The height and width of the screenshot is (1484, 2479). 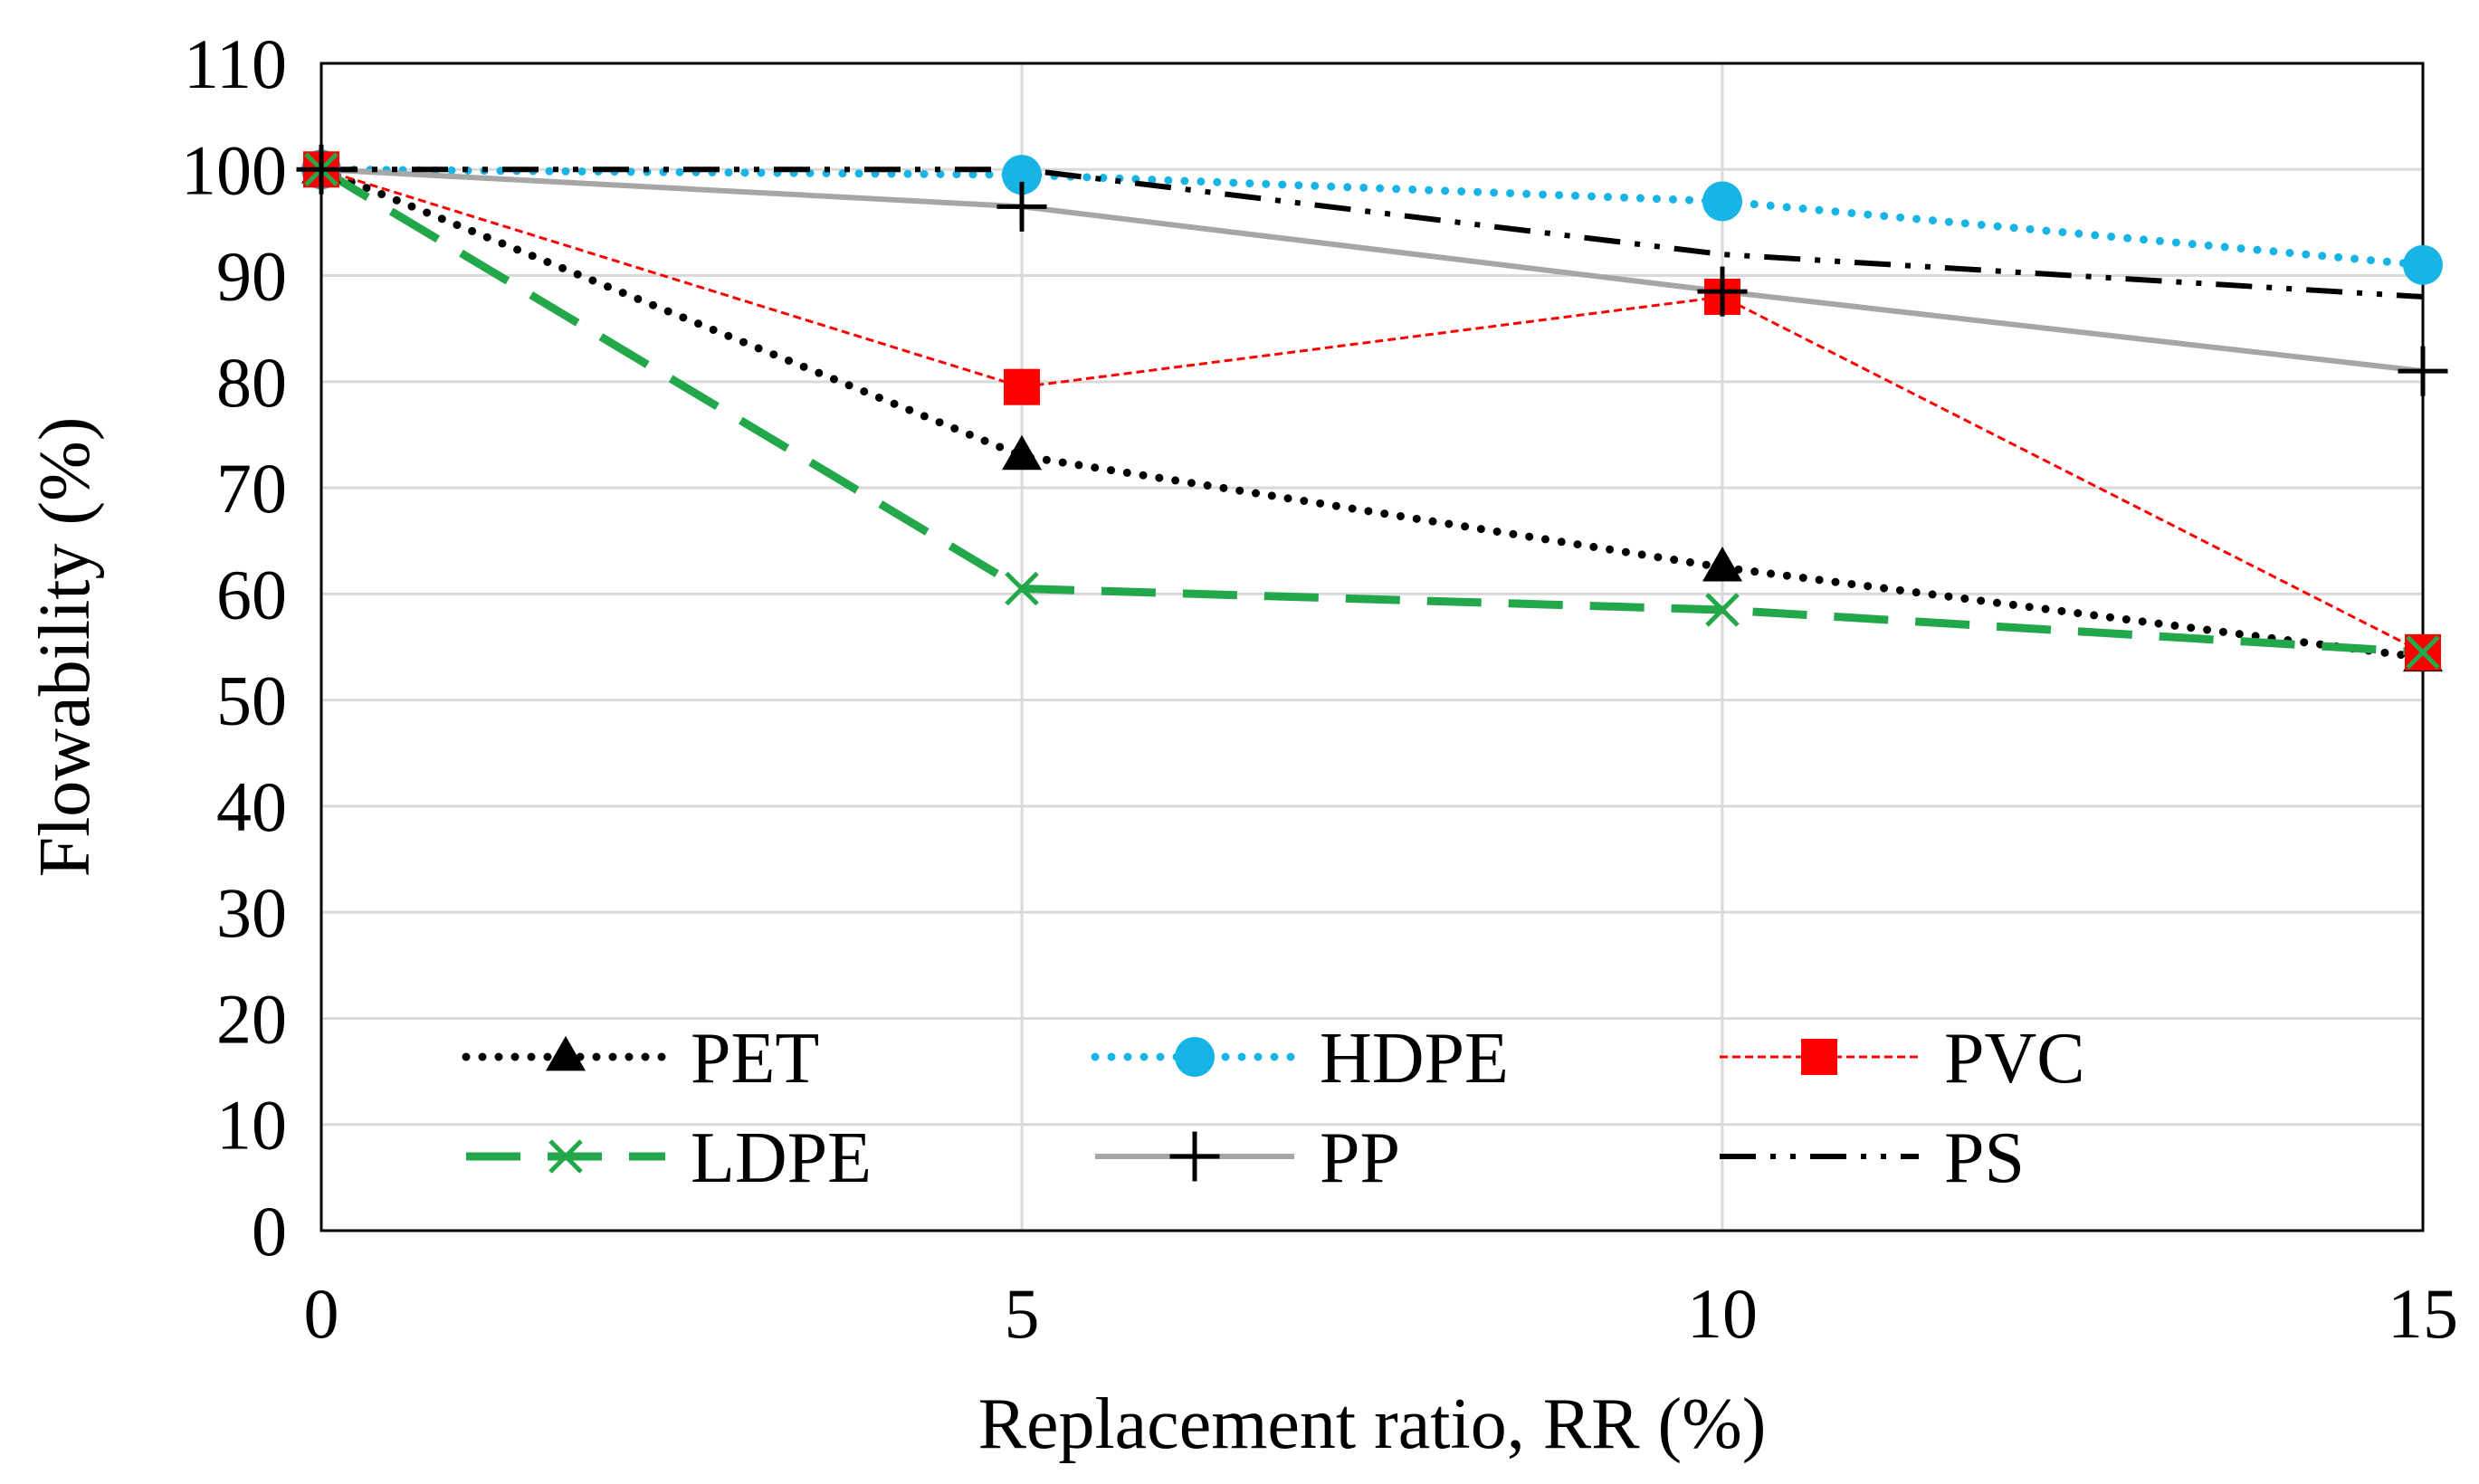 What do you see at coordinates (2015, 1059) in the screenshot?
I see `legend-label: PVC` at bounding box center [2015, 1059].